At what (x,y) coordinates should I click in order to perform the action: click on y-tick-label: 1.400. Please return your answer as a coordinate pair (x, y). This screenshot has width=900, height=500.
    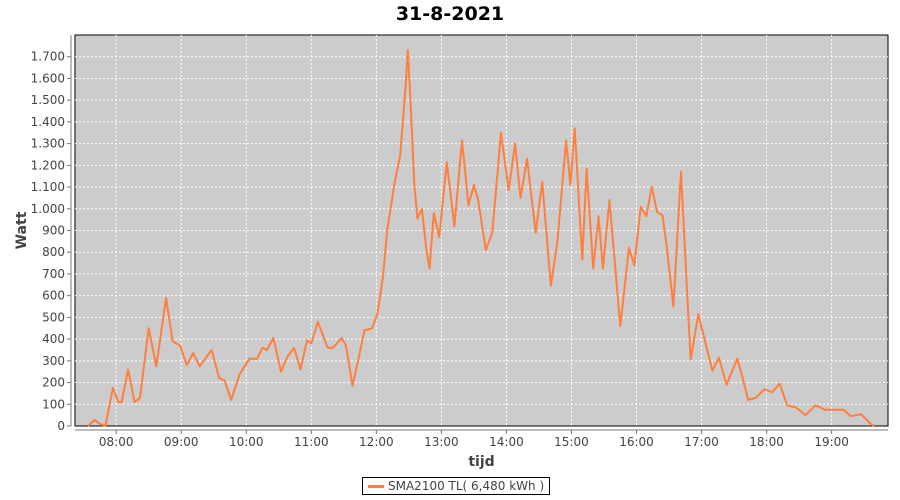
    Looking at the image, I should click on (48, 122).